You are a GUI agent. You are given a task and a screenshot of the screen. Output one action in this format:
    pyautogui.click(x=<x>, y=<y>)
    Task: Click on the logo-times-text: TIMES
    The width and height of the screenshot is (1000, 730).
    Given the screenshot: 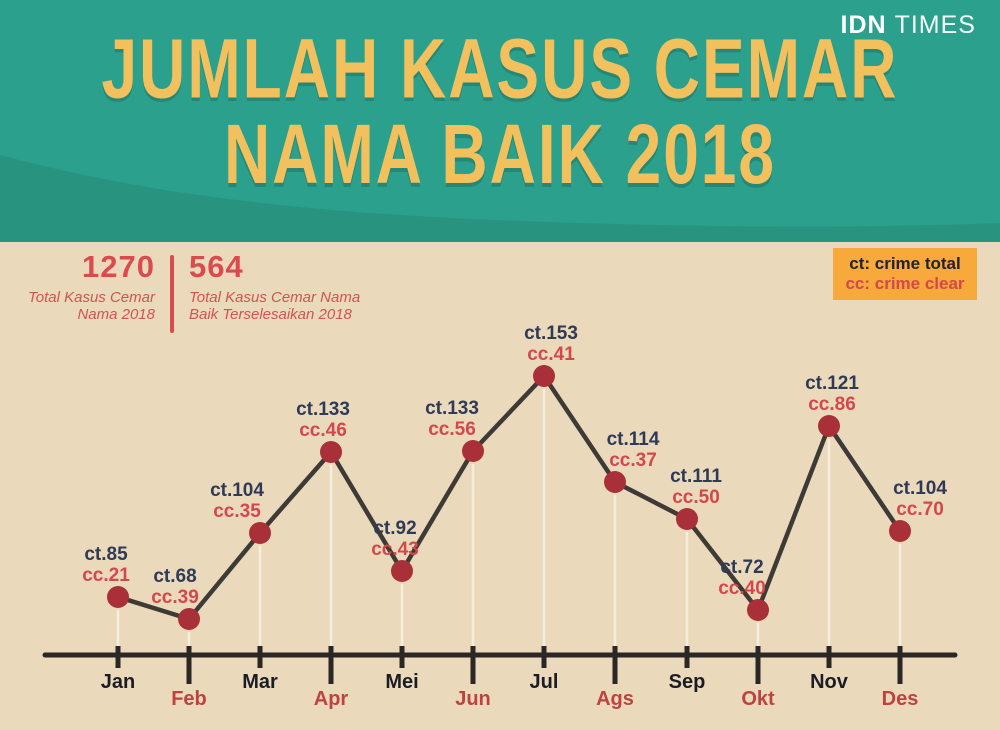 What is the action you would take?
    pyautogui.click(x=935, y=25)
    